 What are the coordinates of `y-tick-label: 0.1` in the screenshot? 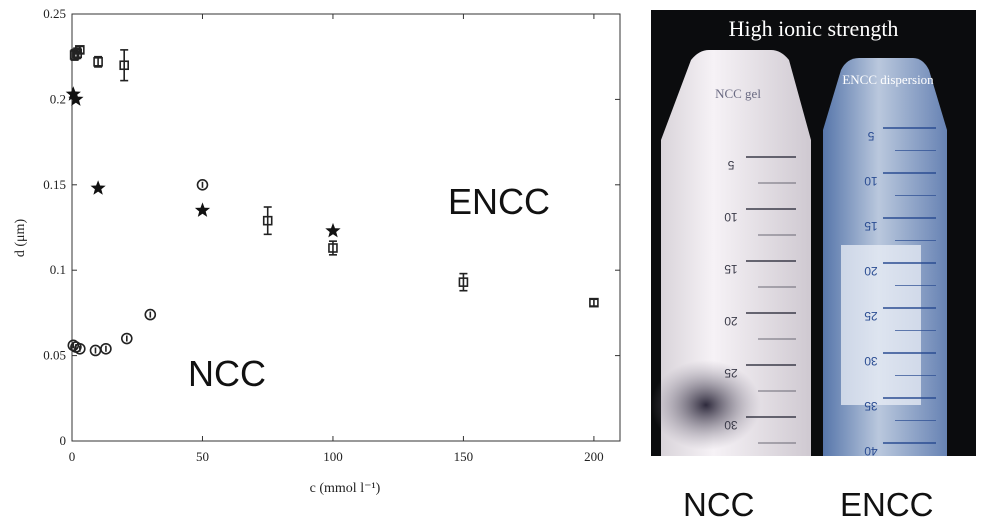 It's located at (58, 269).